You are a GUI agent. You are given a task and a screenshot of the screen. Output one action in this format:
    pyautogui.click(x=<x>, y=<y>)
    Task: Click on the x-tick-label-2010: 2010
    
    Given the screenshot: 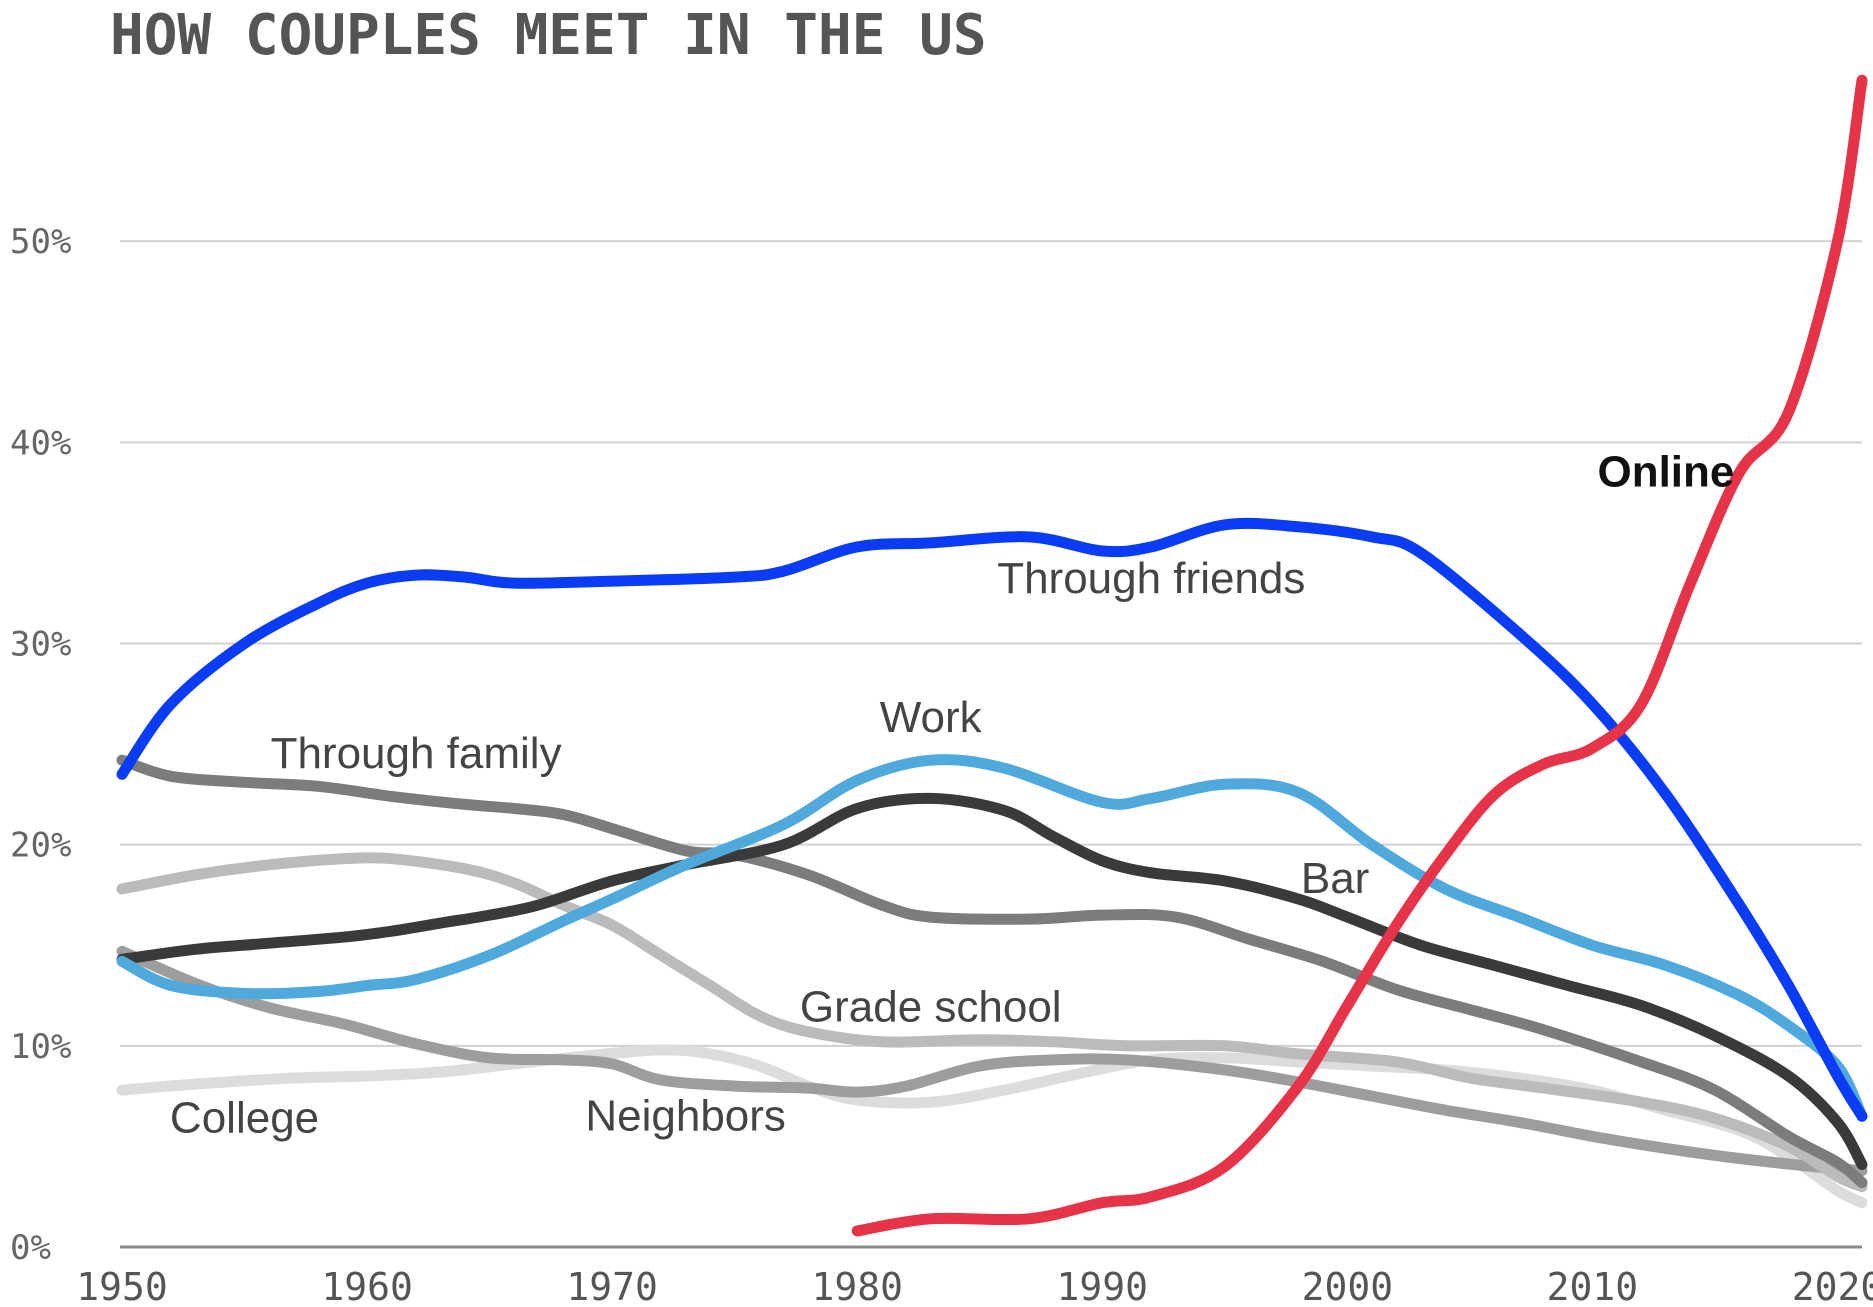 What is the action you would take?
    pyautogui.click(x=1593, y=1286)
    